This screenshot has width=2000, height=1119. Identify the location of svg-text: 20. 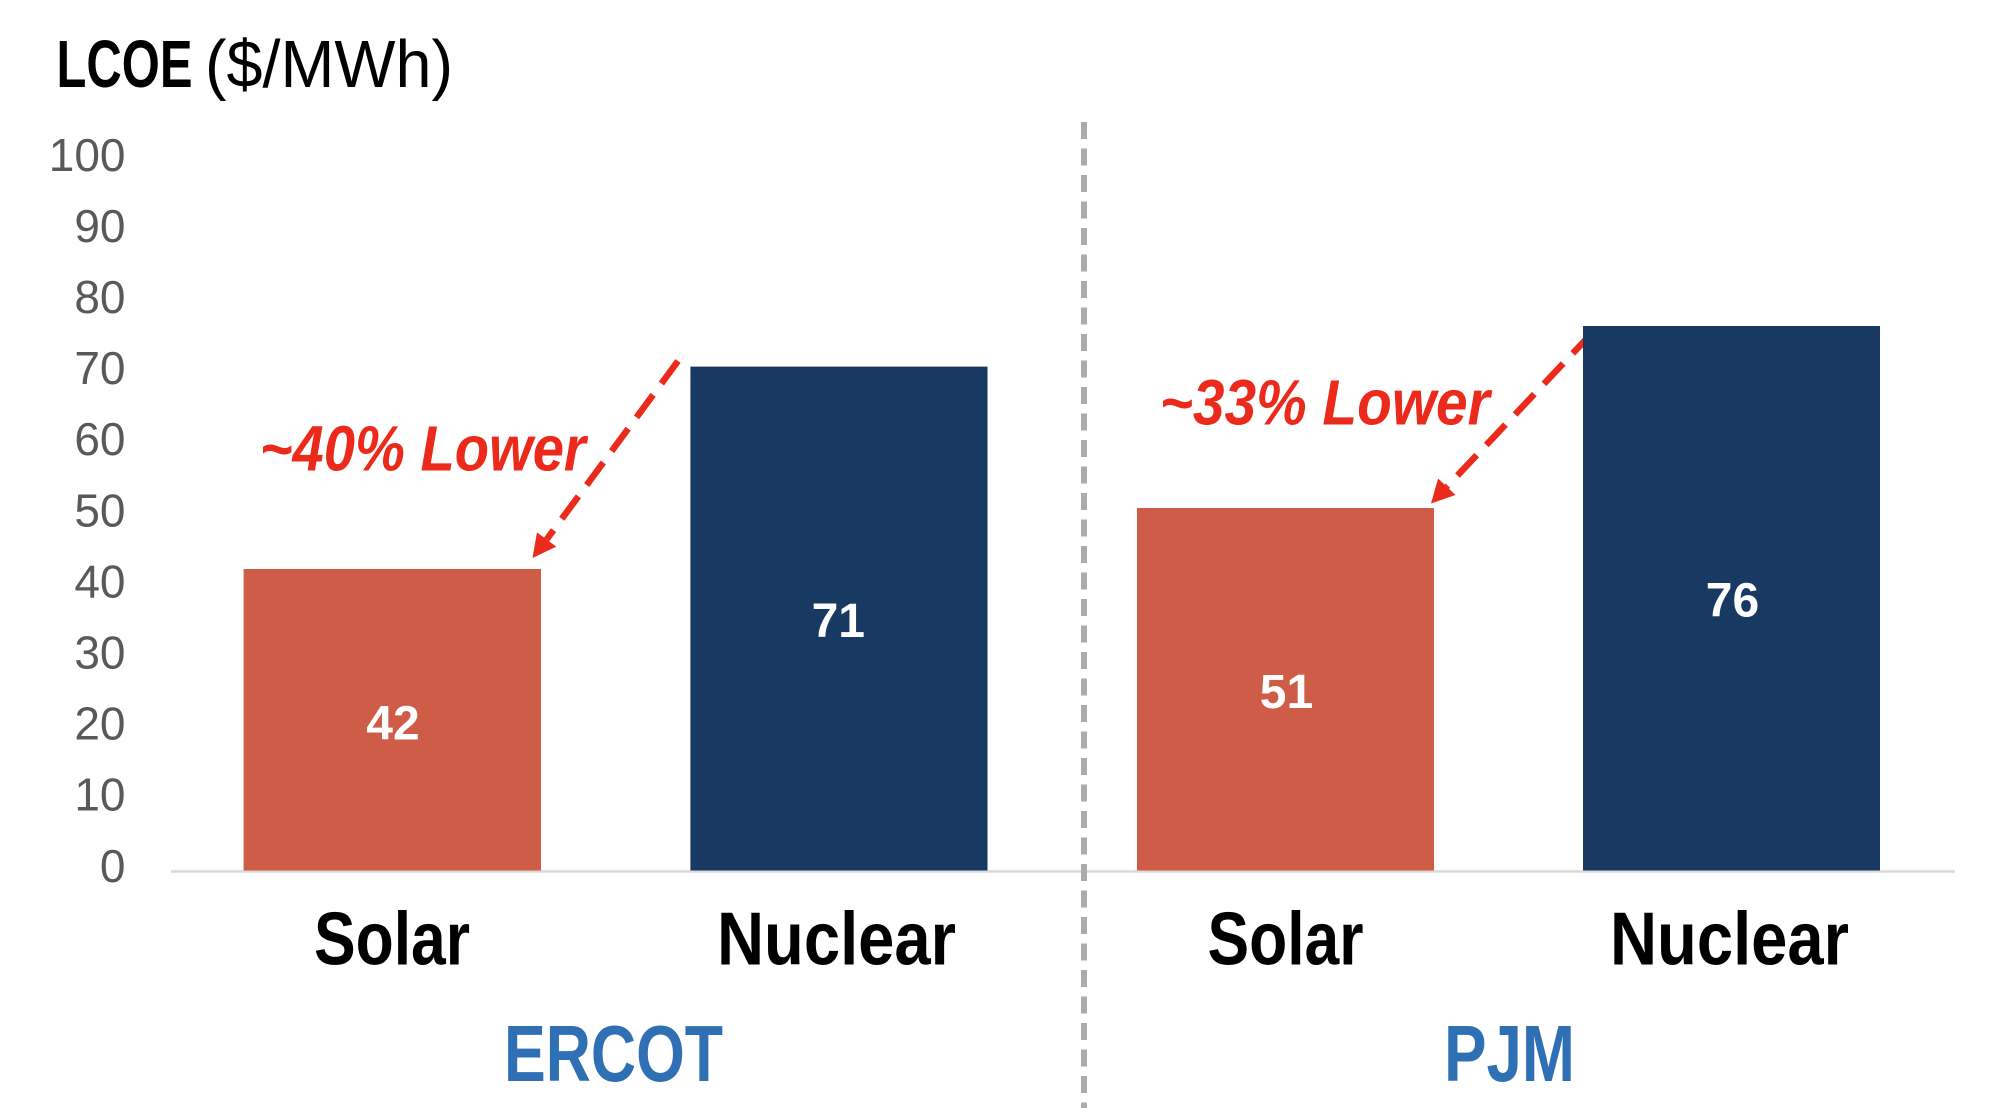
(99, 724).